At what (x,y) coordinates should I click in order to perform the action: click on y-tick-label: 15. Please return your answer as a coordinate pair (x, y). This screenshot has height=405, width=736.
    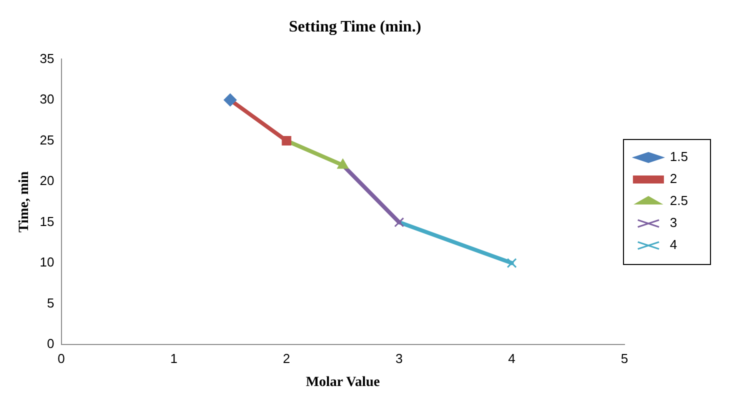
    Looking at the image, I should click on (47, 221).